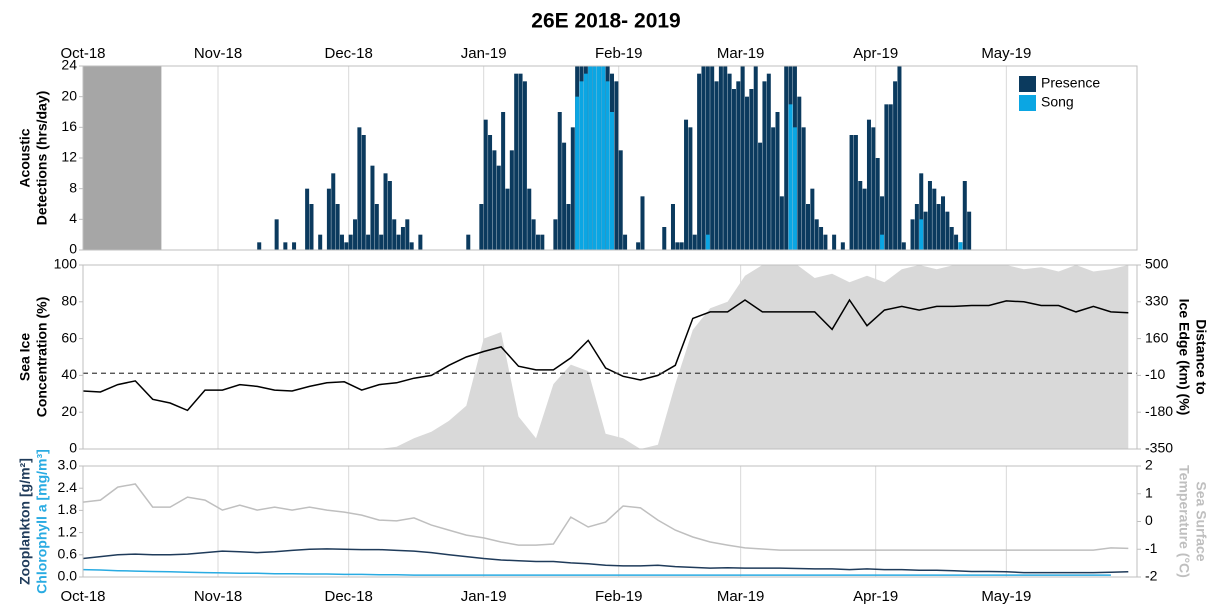 The width and height of the screenshot is (1213, 610). What do you see at coordinates (69, 374) in the screenshot?
I see `y-tick-label: 40` at bounding box center [69, 374].